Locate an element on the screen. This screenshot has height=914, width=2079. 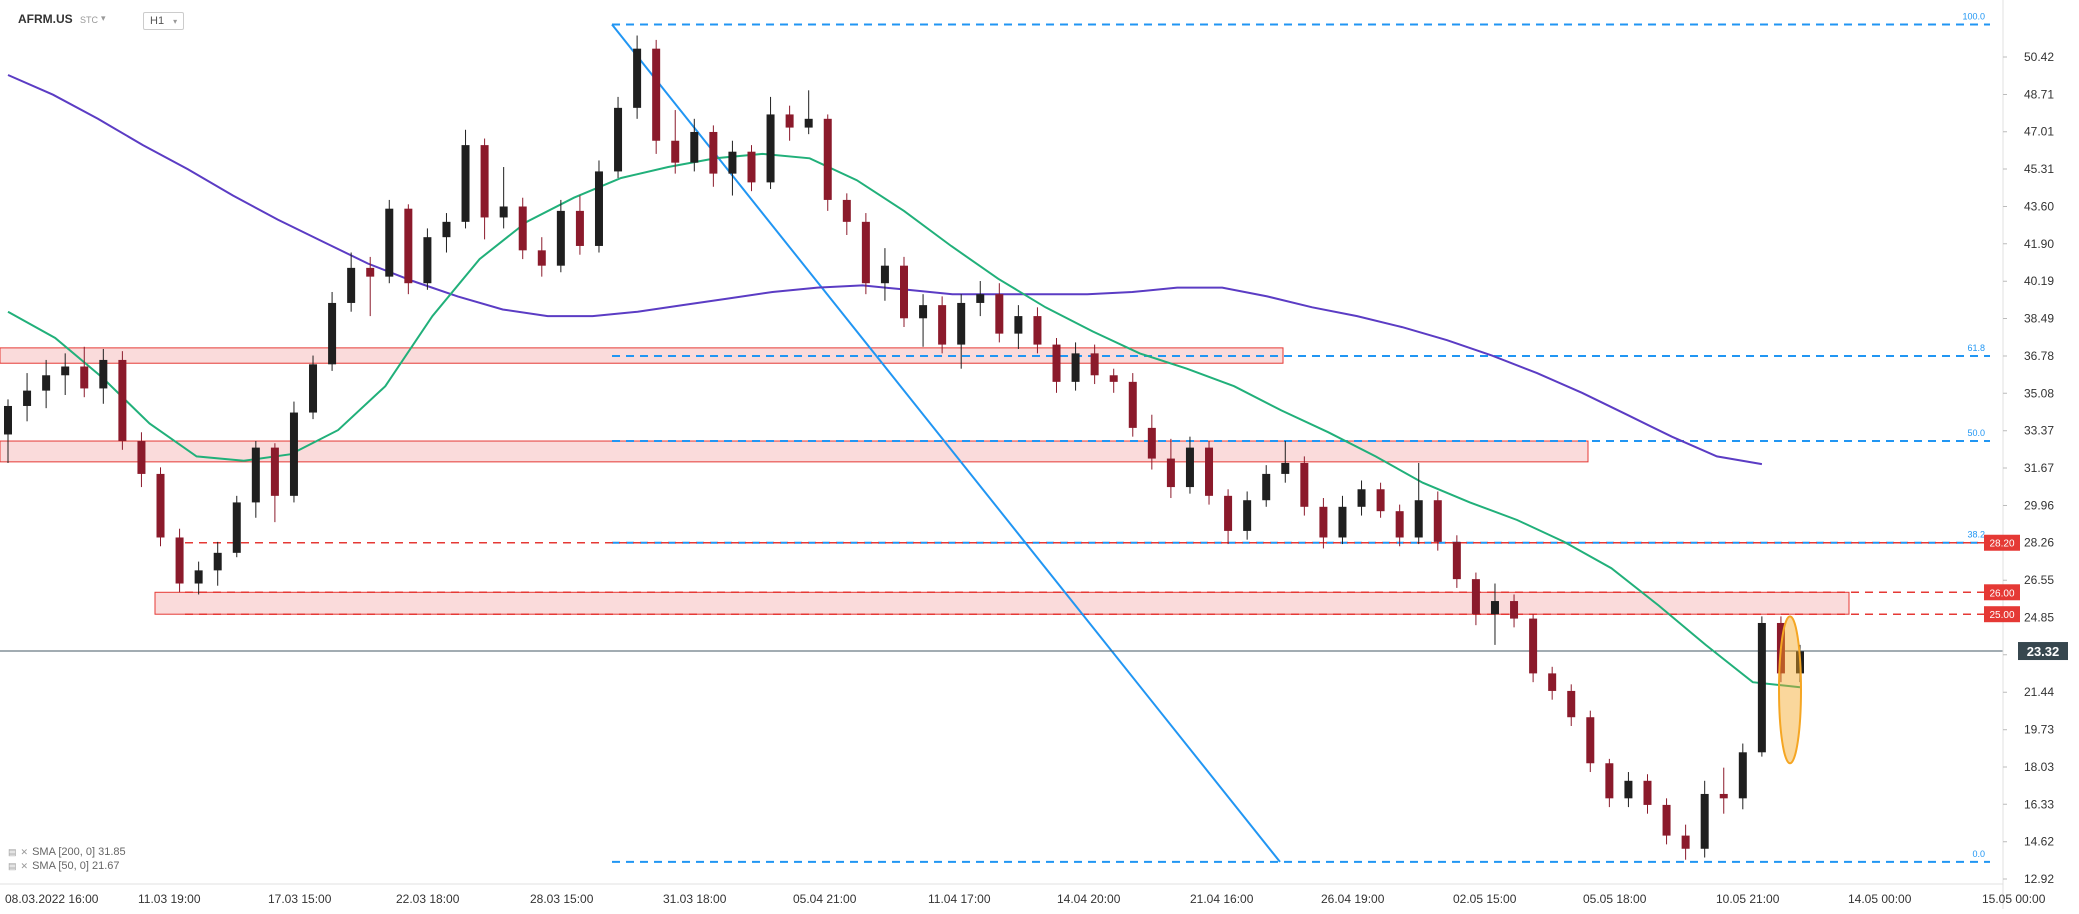
price-tick-label: 48.71 is located at coordinates (2039, 94).